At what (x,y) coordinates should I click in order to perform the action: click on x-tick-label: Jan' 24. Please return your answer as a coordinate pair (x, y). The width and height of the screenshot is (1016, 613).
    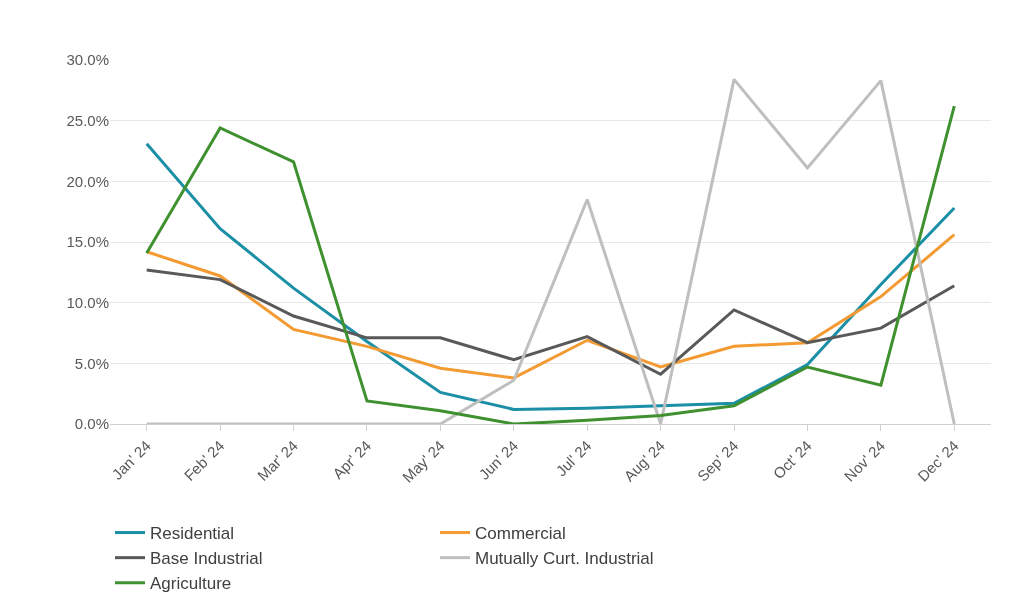
    Looking at the image, I should click on (131, 459).